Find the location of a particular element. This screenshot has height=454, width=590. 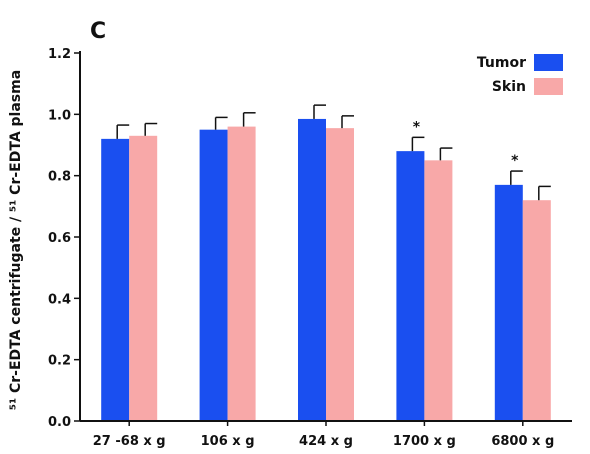

legend: Tumor Skin is located at coordinates (520, 74).